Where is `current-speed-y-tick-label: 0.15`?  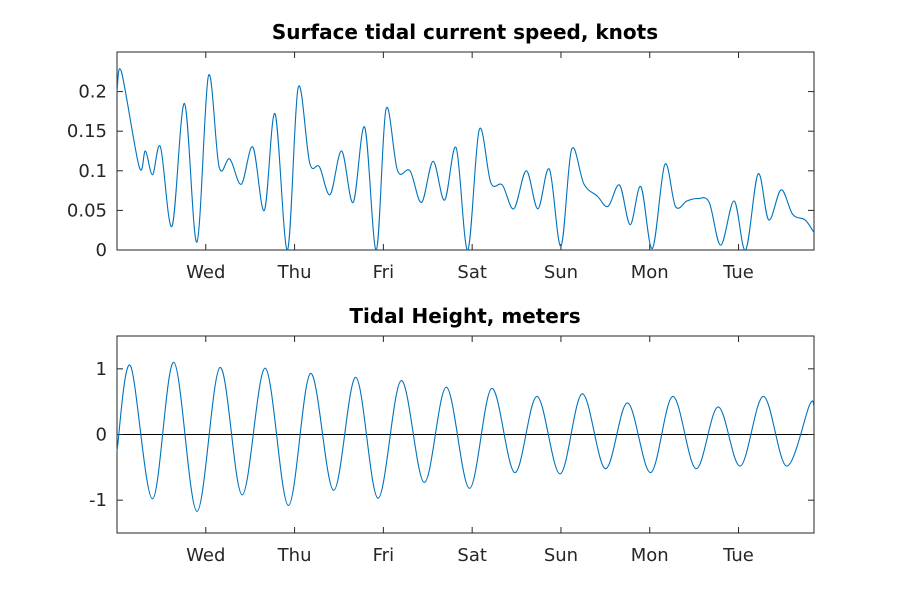
current-speed-y-tick-label: 0.15 is located at coordinates (87, 131).